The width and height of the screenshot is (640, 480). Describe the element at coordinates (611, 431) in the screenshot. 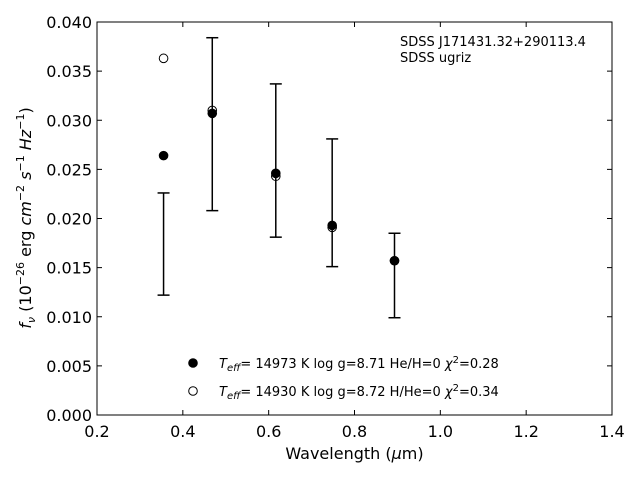

I see `x-tick-label: 1.4` at that location.